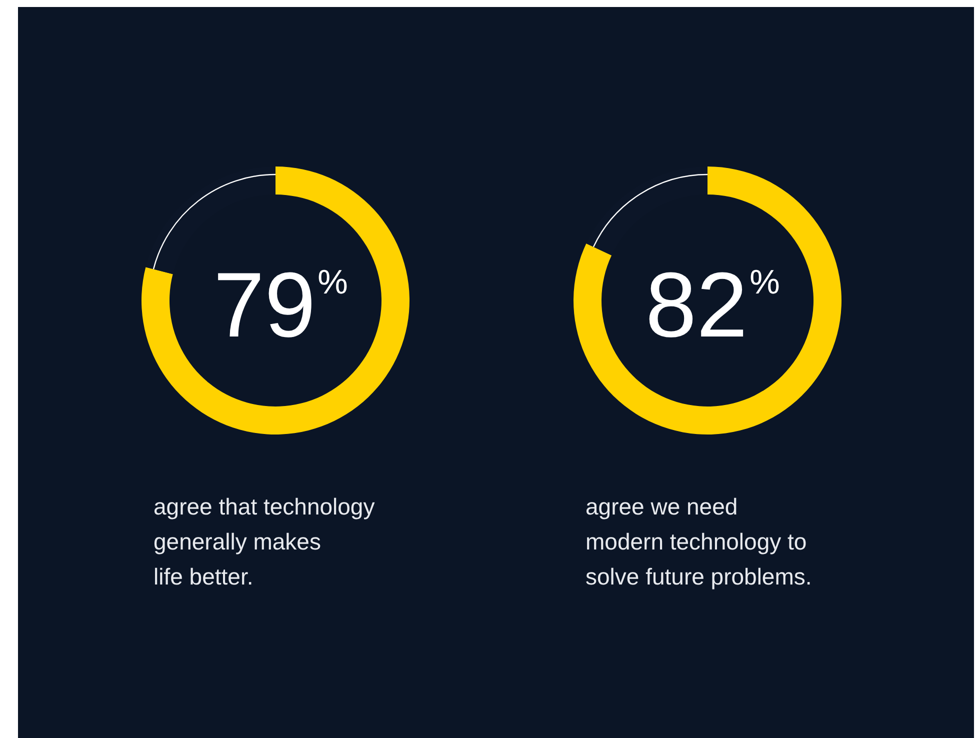 This screenshot has width=975, height=738. What do you see at coordinates (265, 542) in the screenshot?
I see `text: agree that technology generally makes life better.` at bounding box center [265, 542].